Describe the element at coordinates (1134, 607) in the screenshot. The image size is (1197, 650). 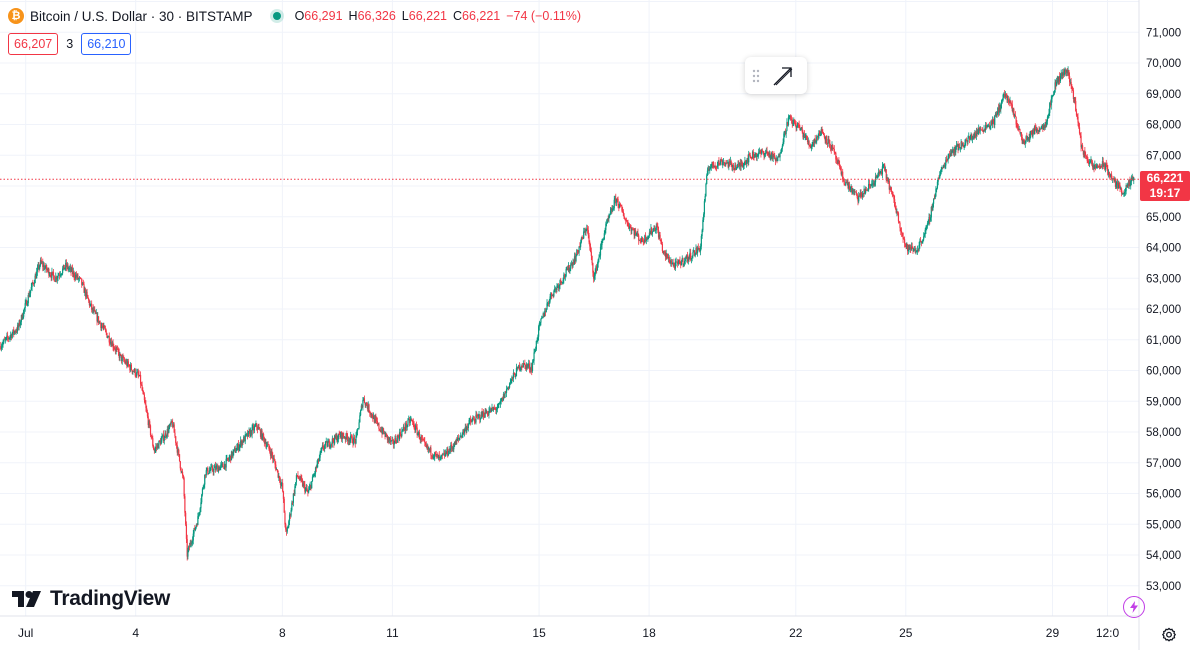
I see `lightning-icon` at that location.